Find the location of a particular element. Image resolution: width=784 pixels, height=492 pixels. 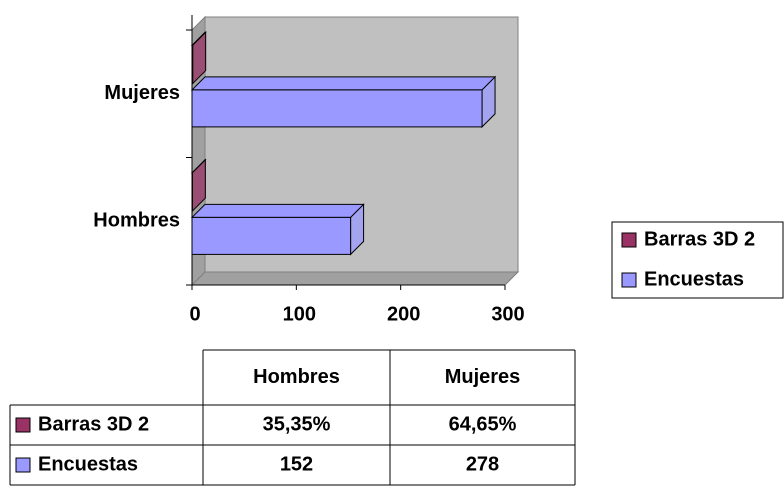

x-tick-label: 300 is located at coordinates (507, 314).